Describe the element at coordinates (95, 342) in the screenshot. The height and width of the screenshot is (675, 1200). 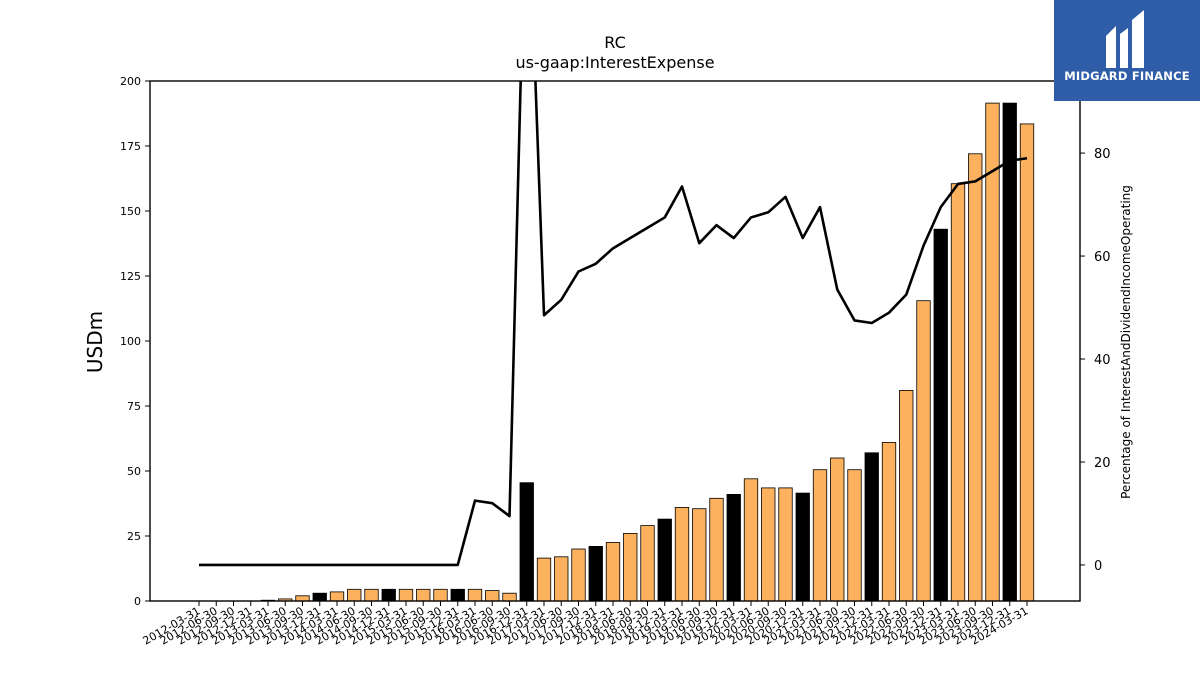
I see `y-axis-label: USDm` at that location.